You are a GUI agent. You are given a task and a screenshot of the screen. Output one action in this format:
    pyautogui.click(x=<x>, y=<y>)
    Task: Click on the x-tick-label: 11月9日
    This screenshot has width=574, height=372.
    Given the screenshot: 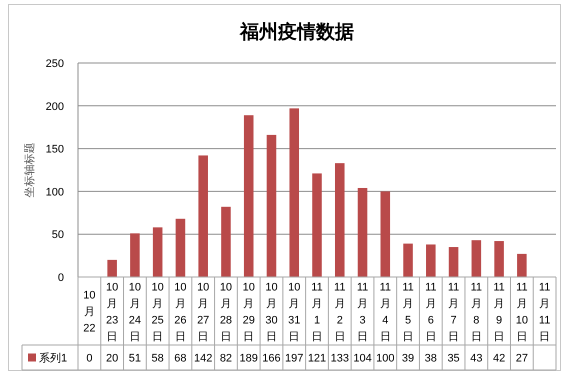 What is the action you would take?
    pyautogui.click(x=499, y=312)
    